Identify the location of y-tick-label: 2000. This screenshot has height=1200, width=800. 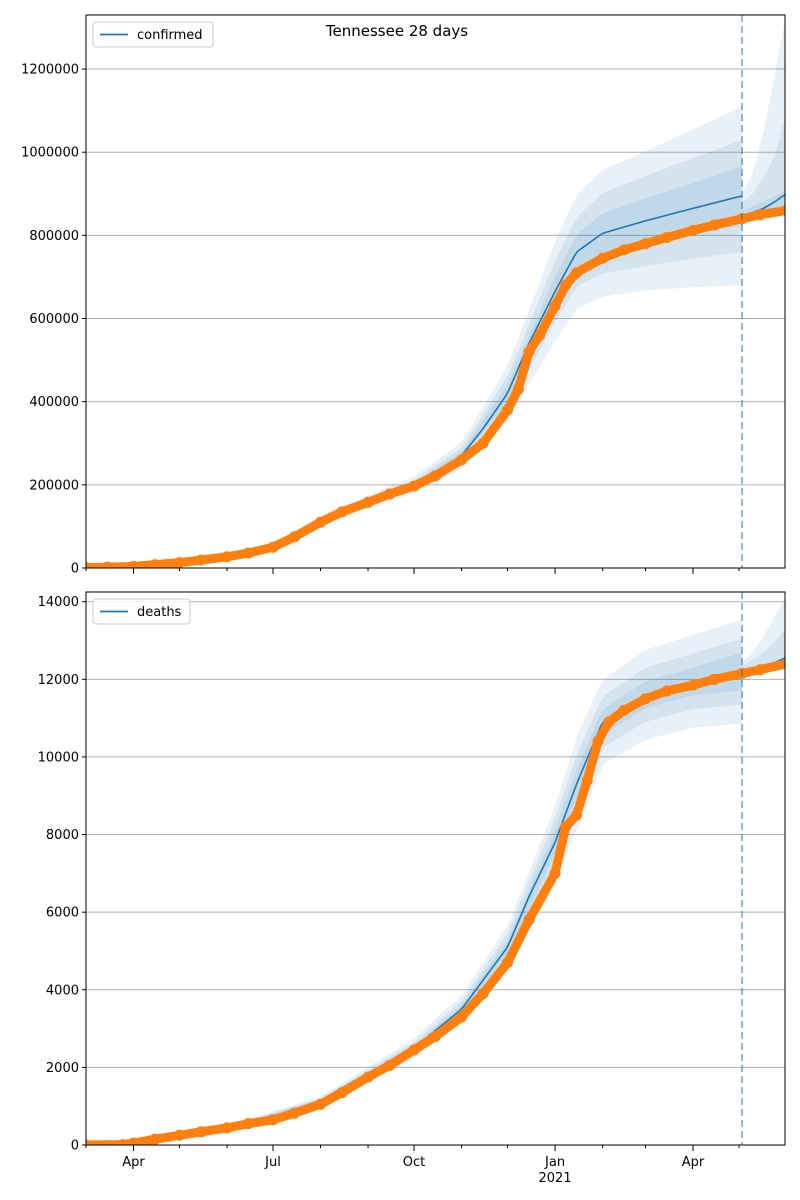
(62, 1068).